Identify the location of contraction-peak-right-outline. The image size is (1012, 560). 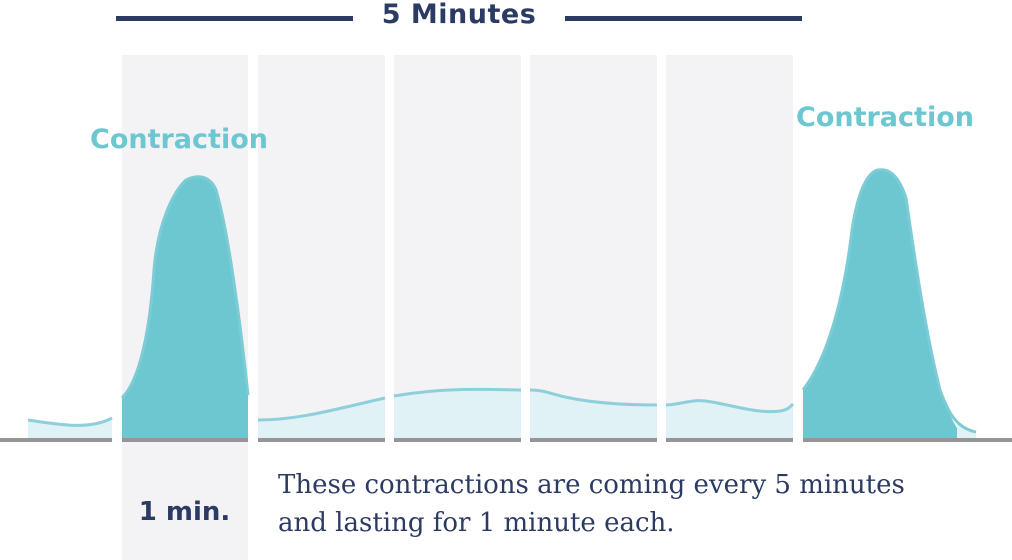
(889, 301).